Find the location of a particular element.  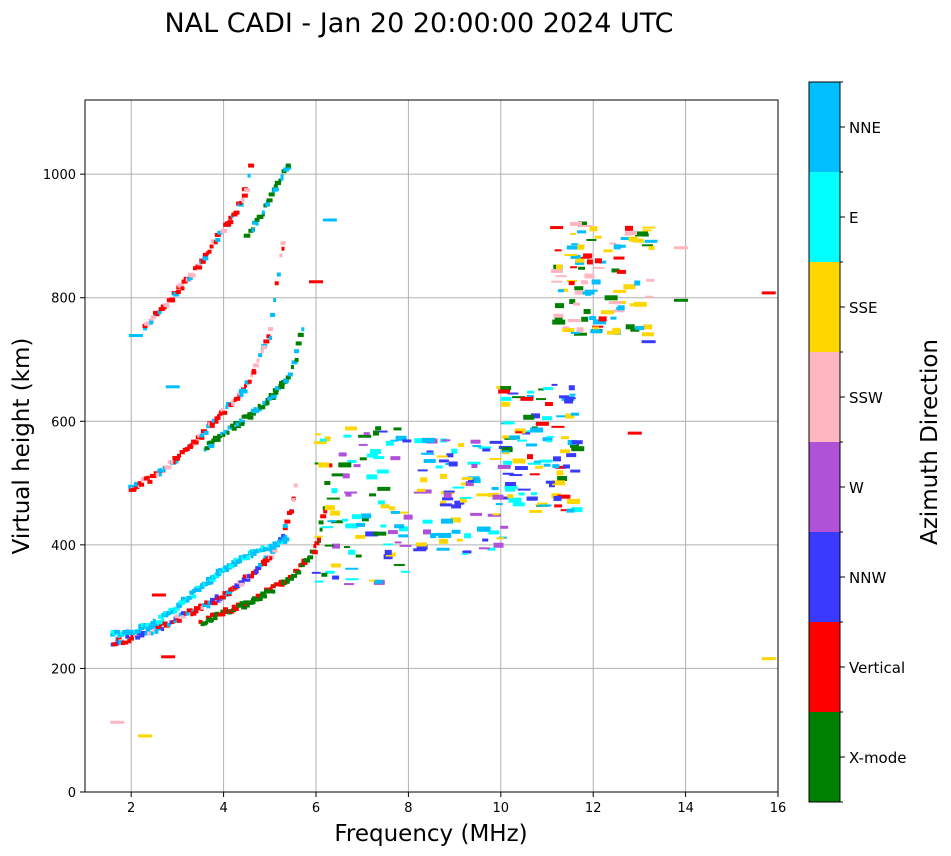

x-tick-label: 16 is located at coordinates (778, 808).